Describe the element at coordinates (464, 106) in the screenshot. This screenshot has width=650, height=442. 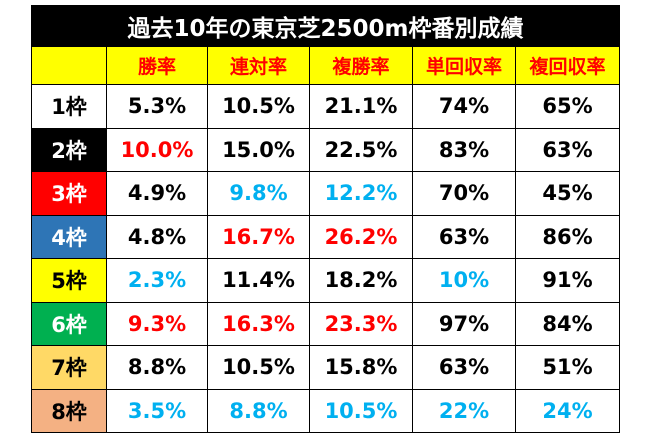
I see `cell-win-return: 74%` at that location.